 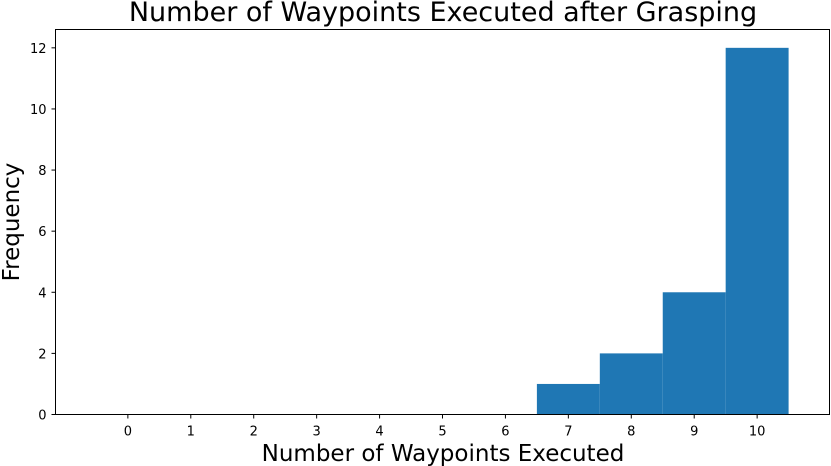 What do you see at coordinates (42, 171) in the screenshot?
I see `y-tick-label: 8` at bounding box center [42, 171].